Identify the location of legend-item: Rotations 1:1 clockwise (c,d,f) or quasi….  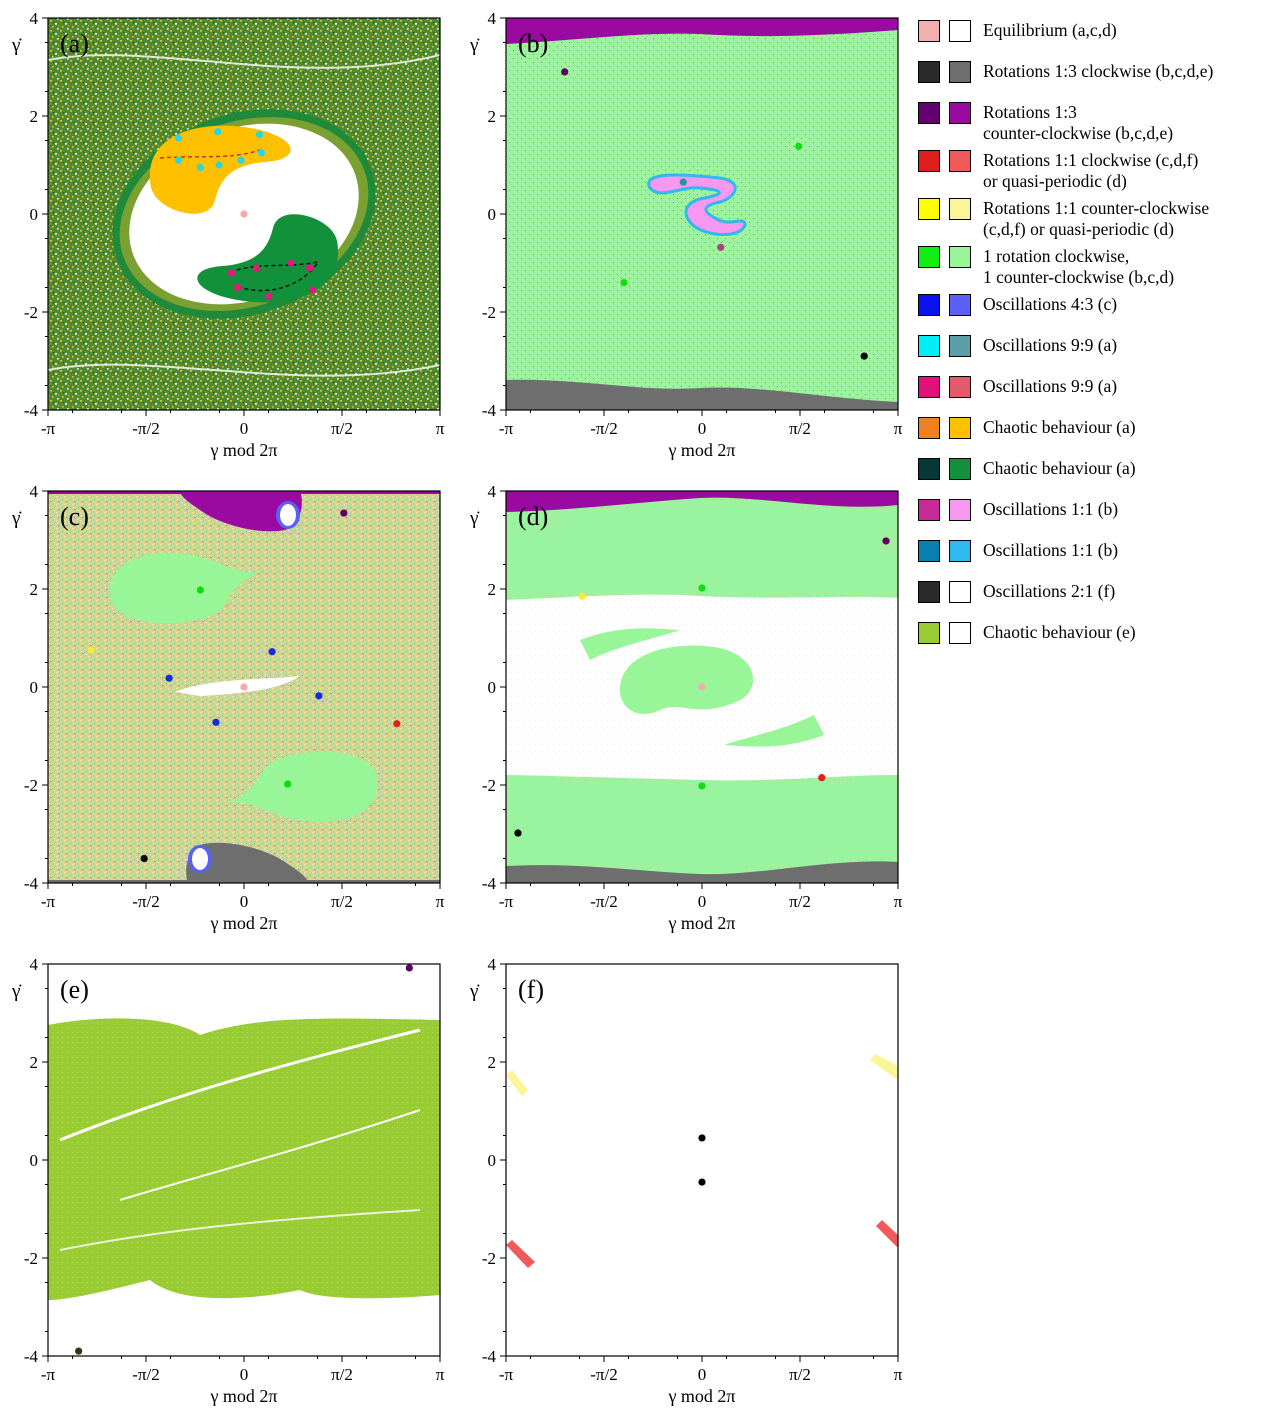
(1098, 171).